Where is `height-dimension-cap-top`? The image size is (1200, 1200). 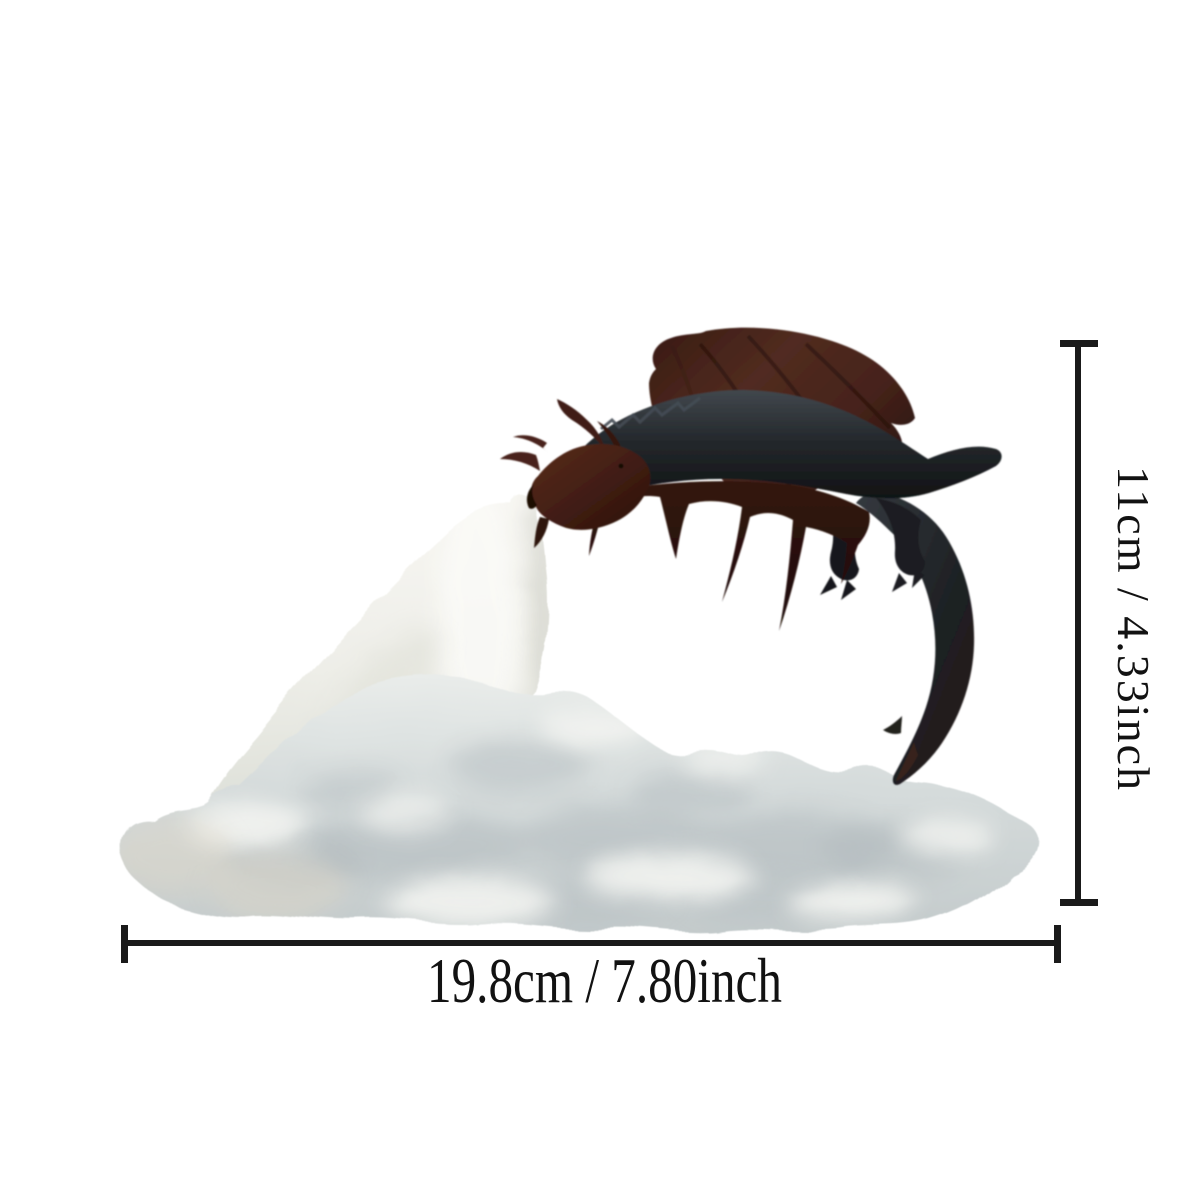
height-dimension-cap-top is located at coordinates (1079, 343).